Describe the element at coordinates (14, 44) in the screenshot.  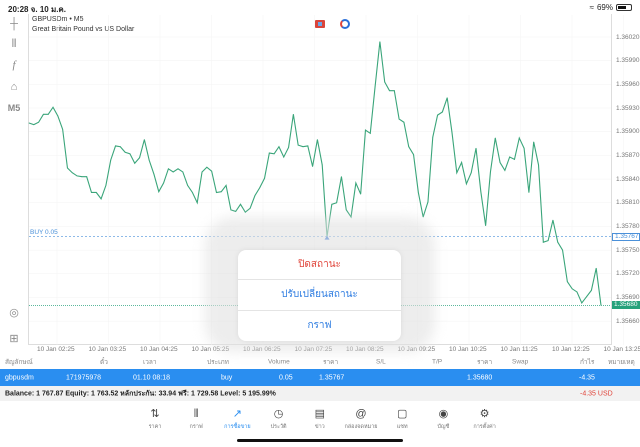
I see `indicators-candles-icon: ⫴` at that location.